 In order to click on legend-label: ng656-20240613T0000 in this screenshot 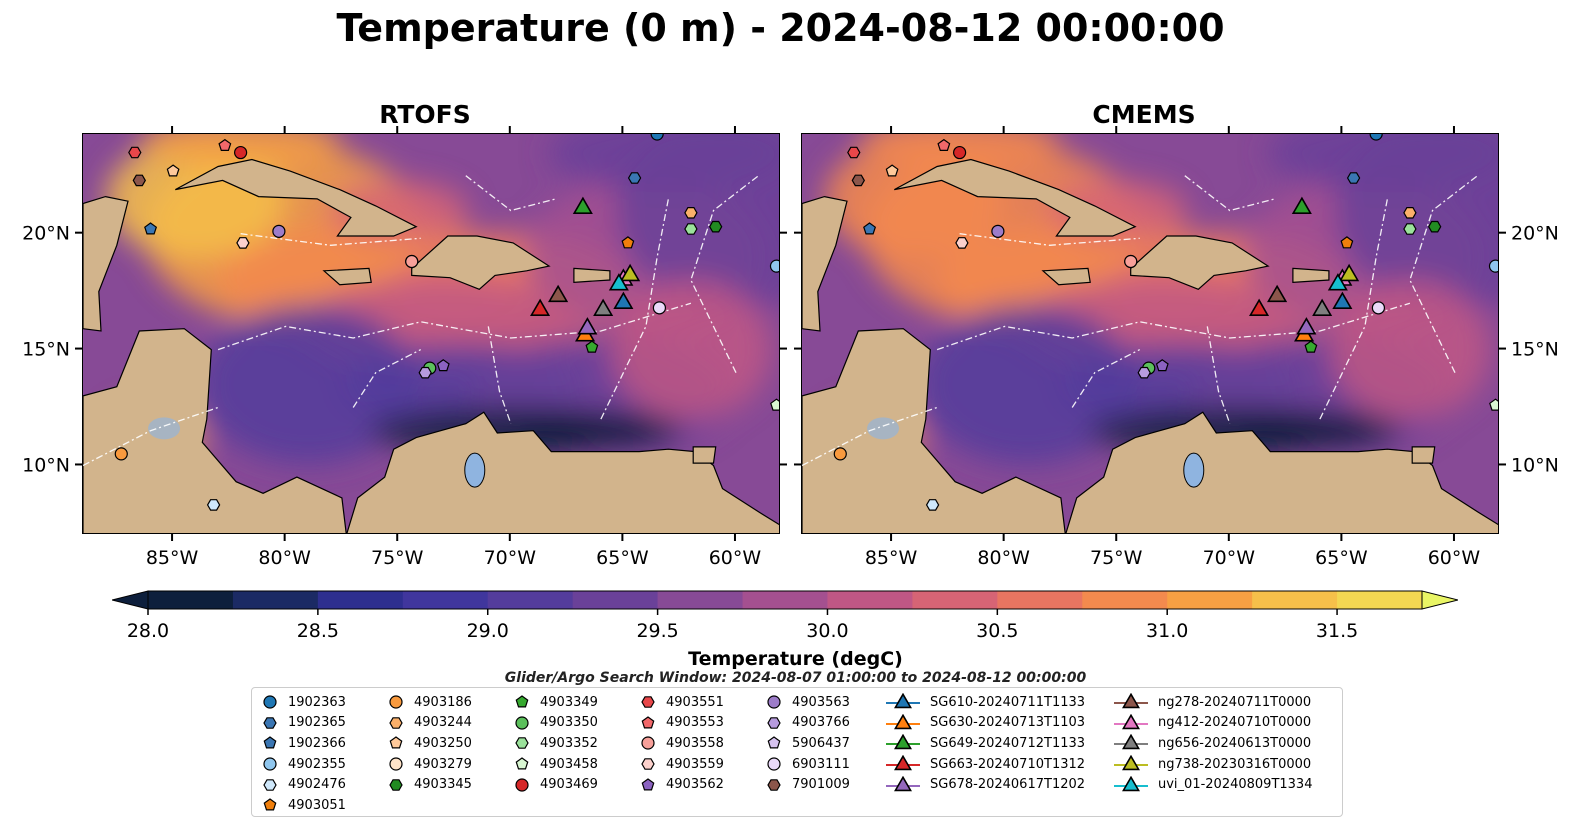, I will do `click(1235, 743)`.